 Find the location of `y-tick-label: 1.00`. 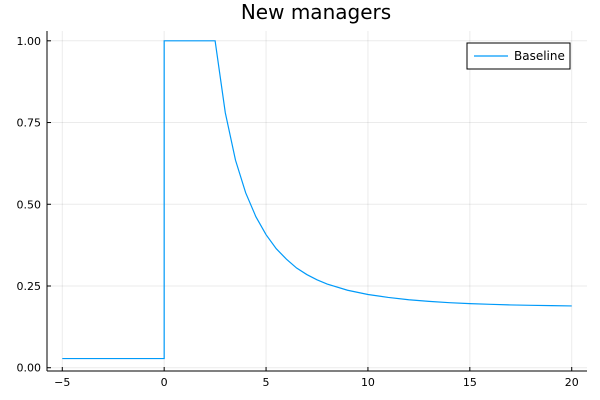

y-tick-label: 1.00 is located at coordinates (29, 41).